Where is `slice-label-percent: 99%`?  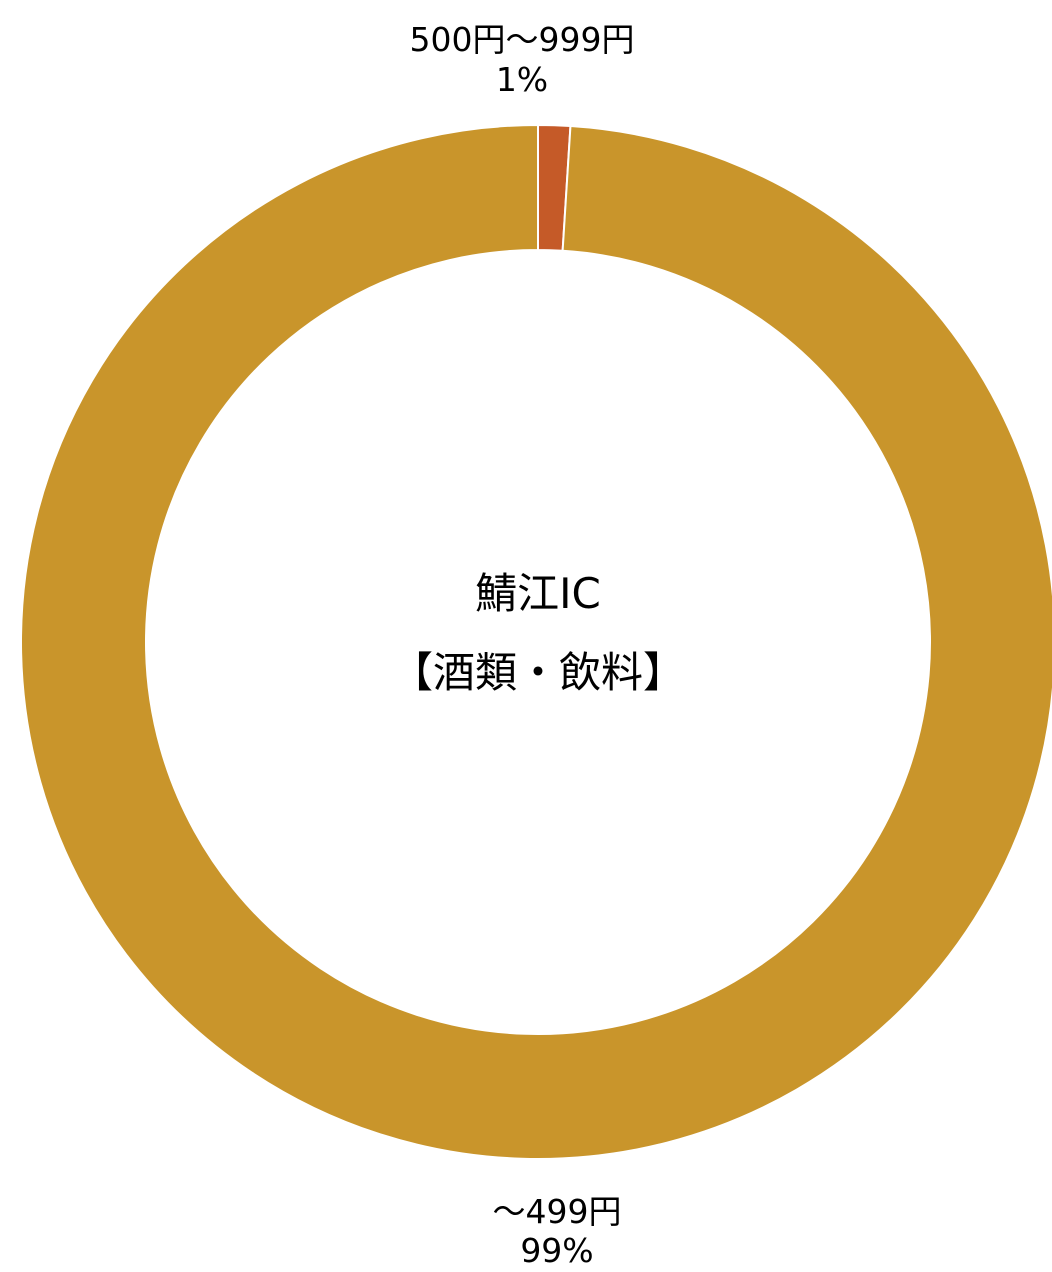
slice-label-percent: 99% is located at coordinates (556, 1249).